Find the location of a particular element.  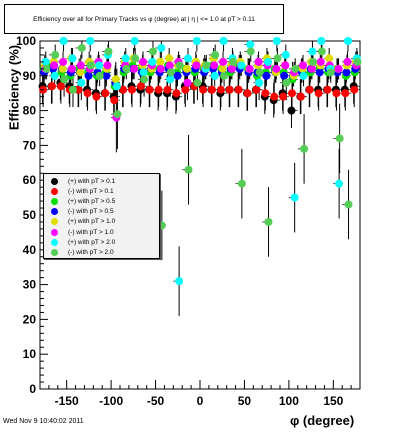

legend-entry: (-) with pT > 2.0 is located at coordinates (101, 252).